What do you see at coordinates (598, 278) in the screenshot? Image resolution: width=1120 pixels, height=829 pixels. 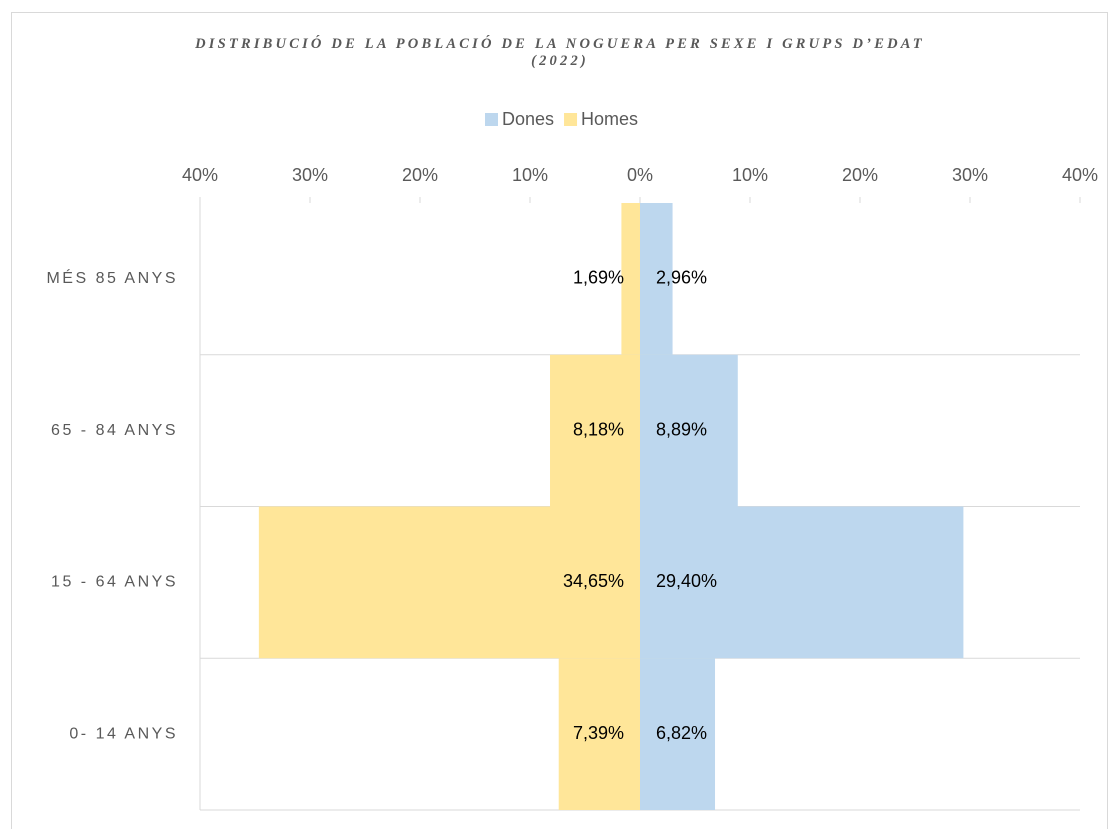 I see `data-label: 1,69%` at bounding box center [598, 278].